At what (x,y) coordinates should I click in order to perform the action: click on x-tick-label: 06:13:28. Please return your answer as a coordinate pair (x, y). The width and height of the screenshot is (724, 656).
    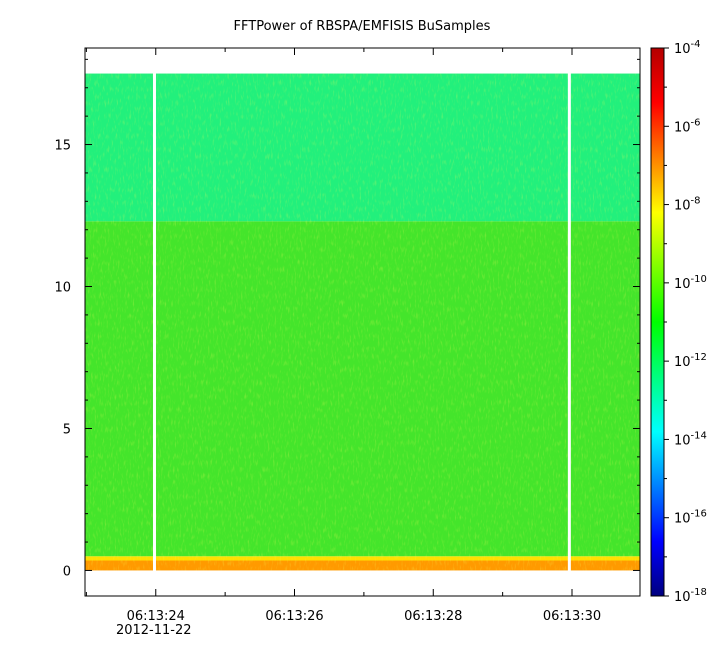
    Looking at the image, I should click on (433, 616).